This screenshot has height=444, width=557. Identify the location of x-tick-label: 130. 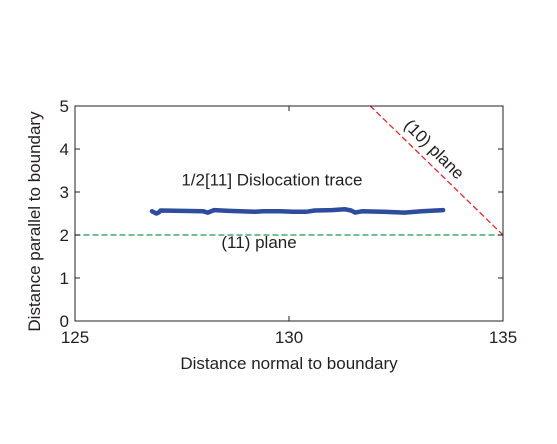
(289, 337).